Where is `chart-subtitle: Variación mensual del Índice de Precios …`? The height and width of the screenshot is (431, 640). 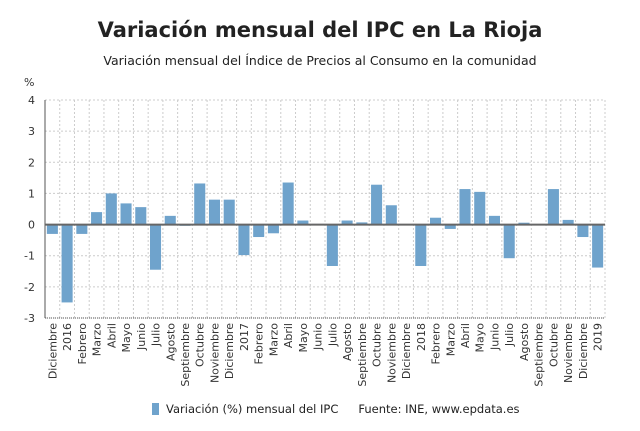 chart-subtitle: Variación mensual del Índice de Precios … is located at coordinates (320, 60).